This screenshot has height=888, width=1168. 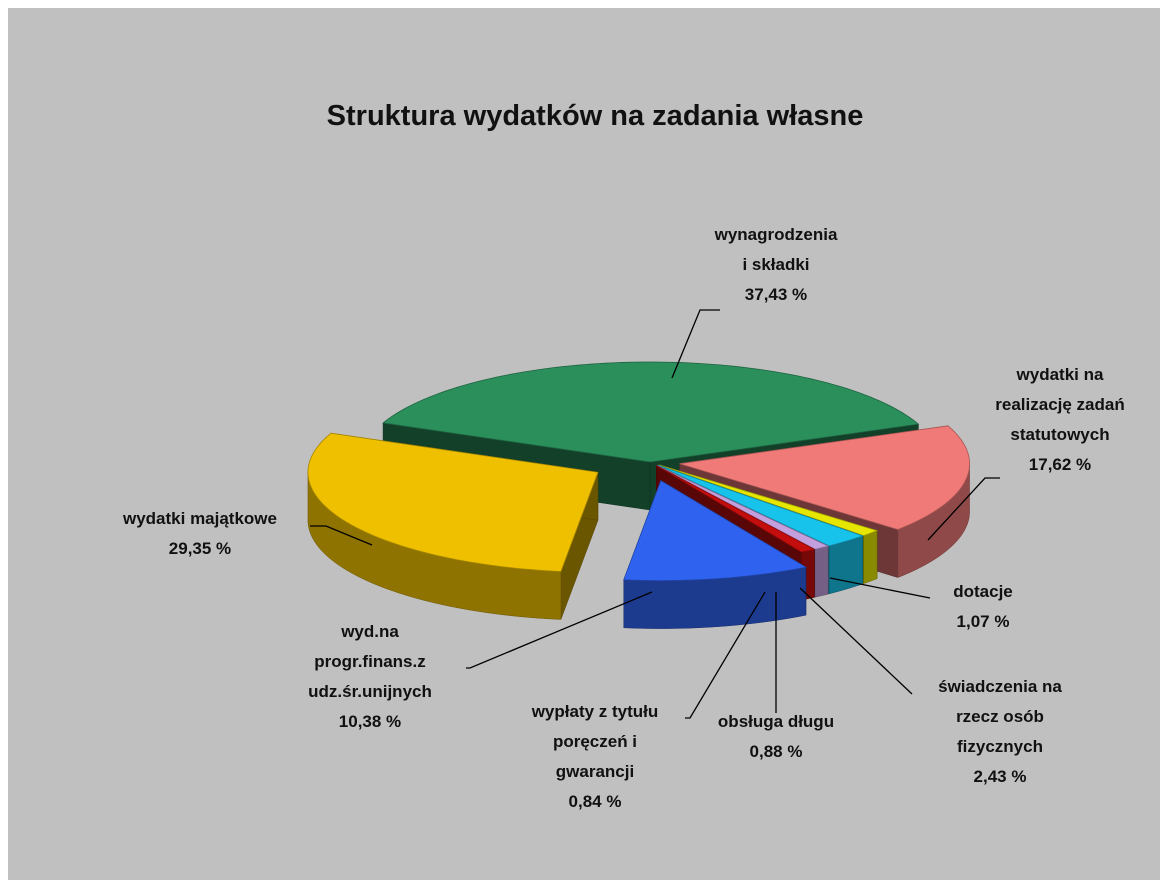 What do you see at coordinates (776, 234) in the screenshot?
I see `slice-label: wynagrodzenia` at bounding box center [776, 234].